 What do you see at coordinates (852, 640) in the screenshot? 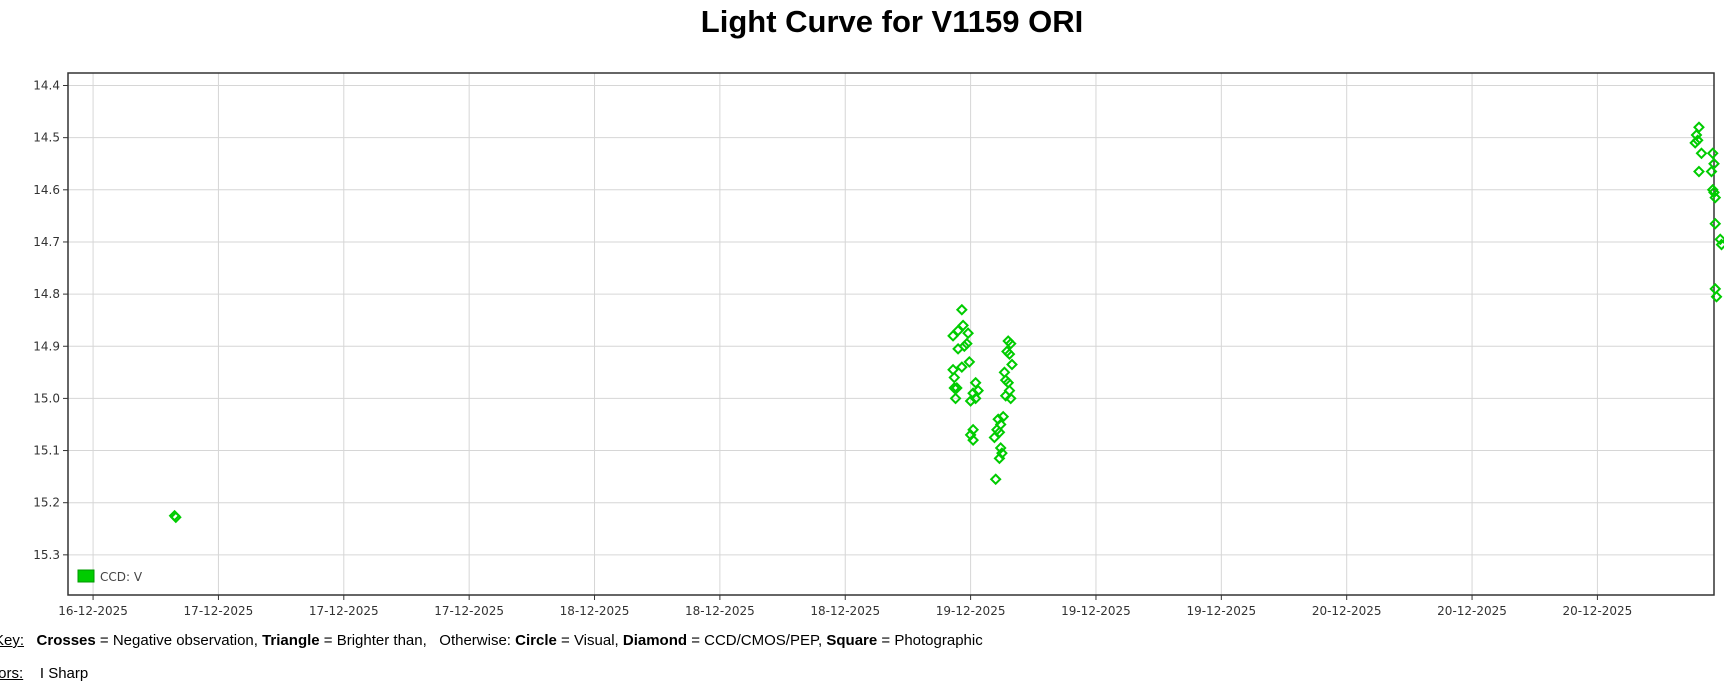
I see `key-square: Square` at bounding box center [852, 640].